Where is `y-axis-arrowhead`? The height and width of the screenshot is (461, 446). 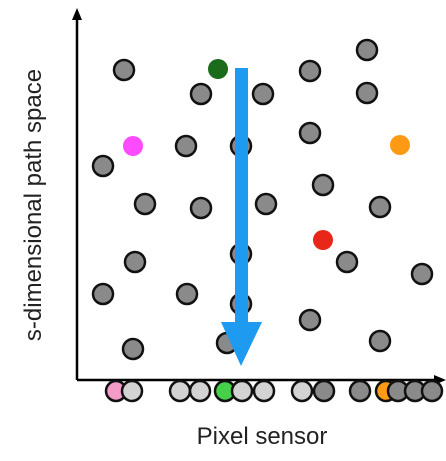 y-axis-arrowhead is located at coordinates (77, 14).